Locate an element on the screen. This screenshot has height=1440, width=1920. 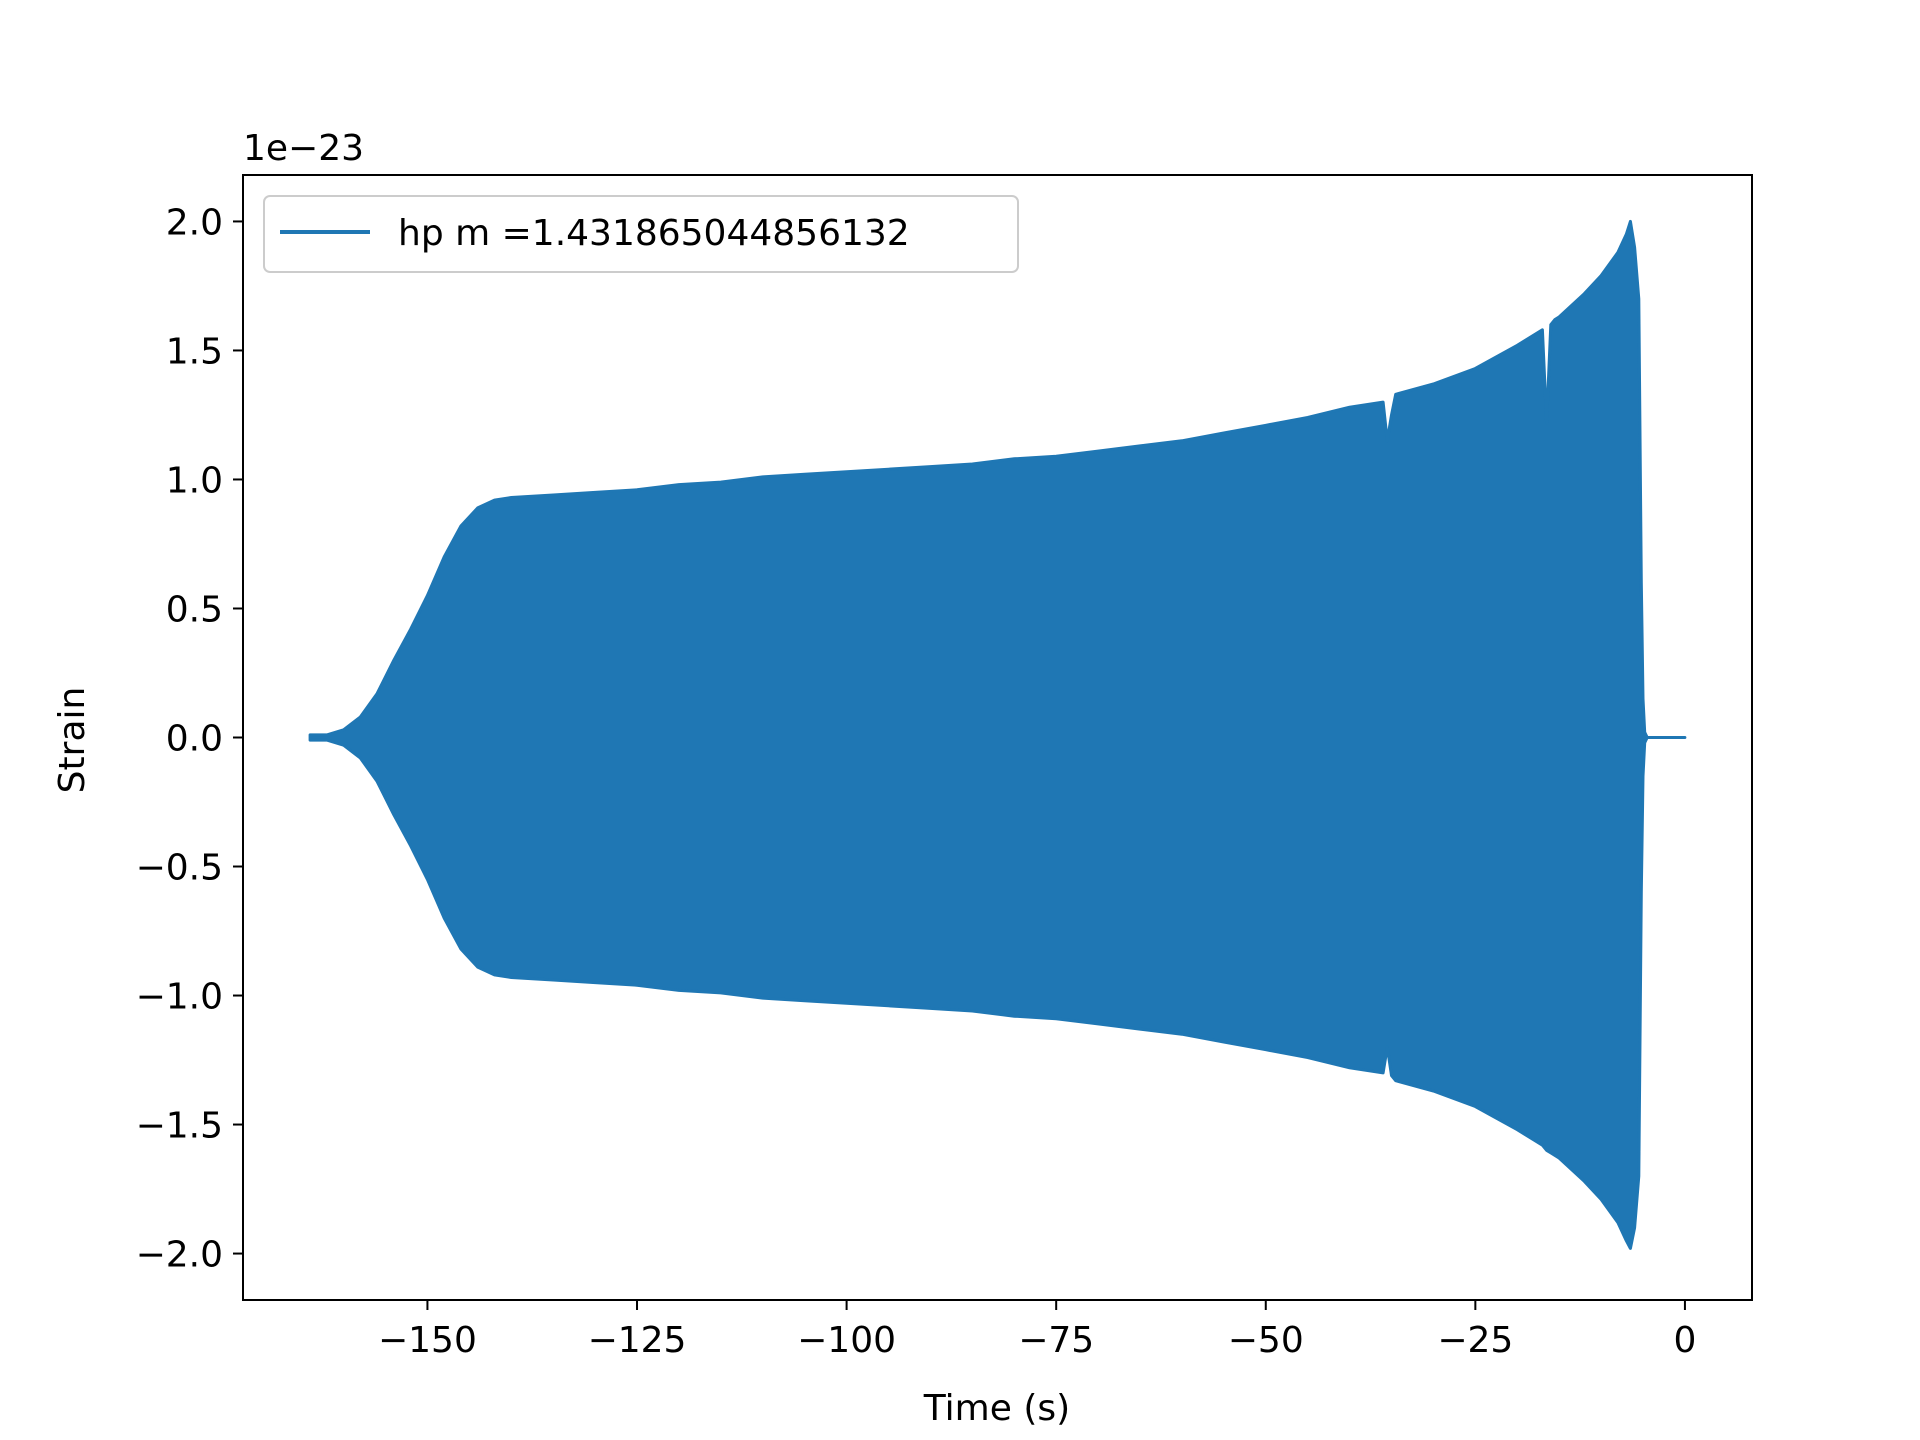
x-axis-label: Time (s) is located at coordinates (996, 1408).